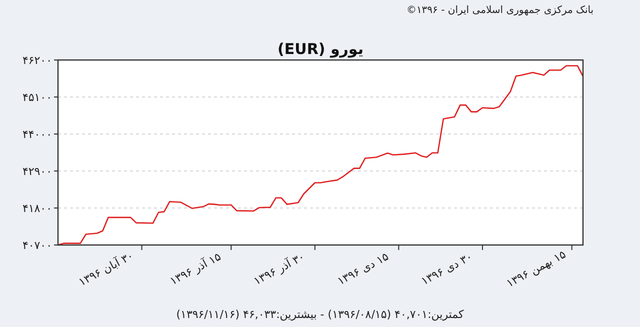 Image resolution: width=640 pixels, height=327 pixels. What do you see at coordinates (37, 208) in the screenshot?
I see `y-tick-label: ۴۱۸۰۰` at bounding box center [37, 208].